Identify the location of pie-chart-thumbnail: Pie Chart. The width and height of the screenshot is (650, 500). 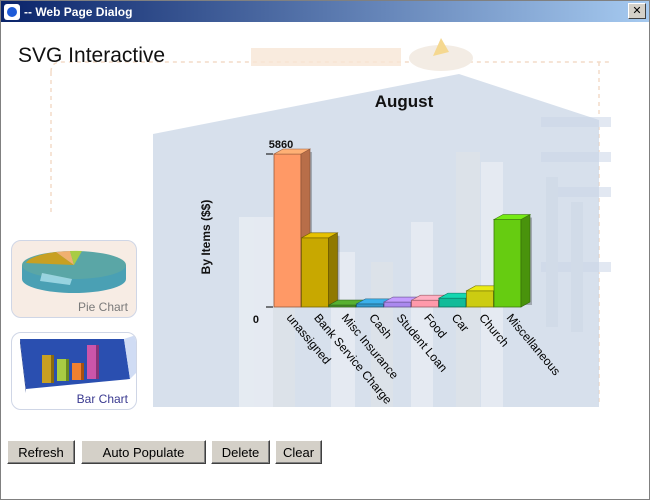
(74, 279).